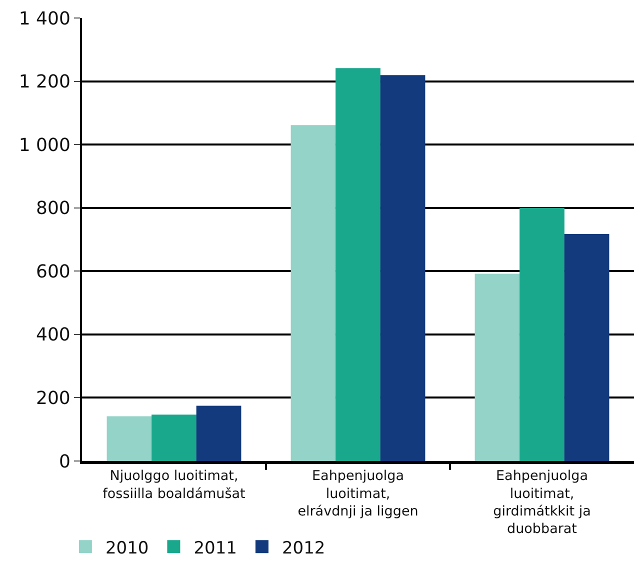  Describe the element at coordinates (304, 548) in the screenshot. I see `legend-label: 2012` at that location.